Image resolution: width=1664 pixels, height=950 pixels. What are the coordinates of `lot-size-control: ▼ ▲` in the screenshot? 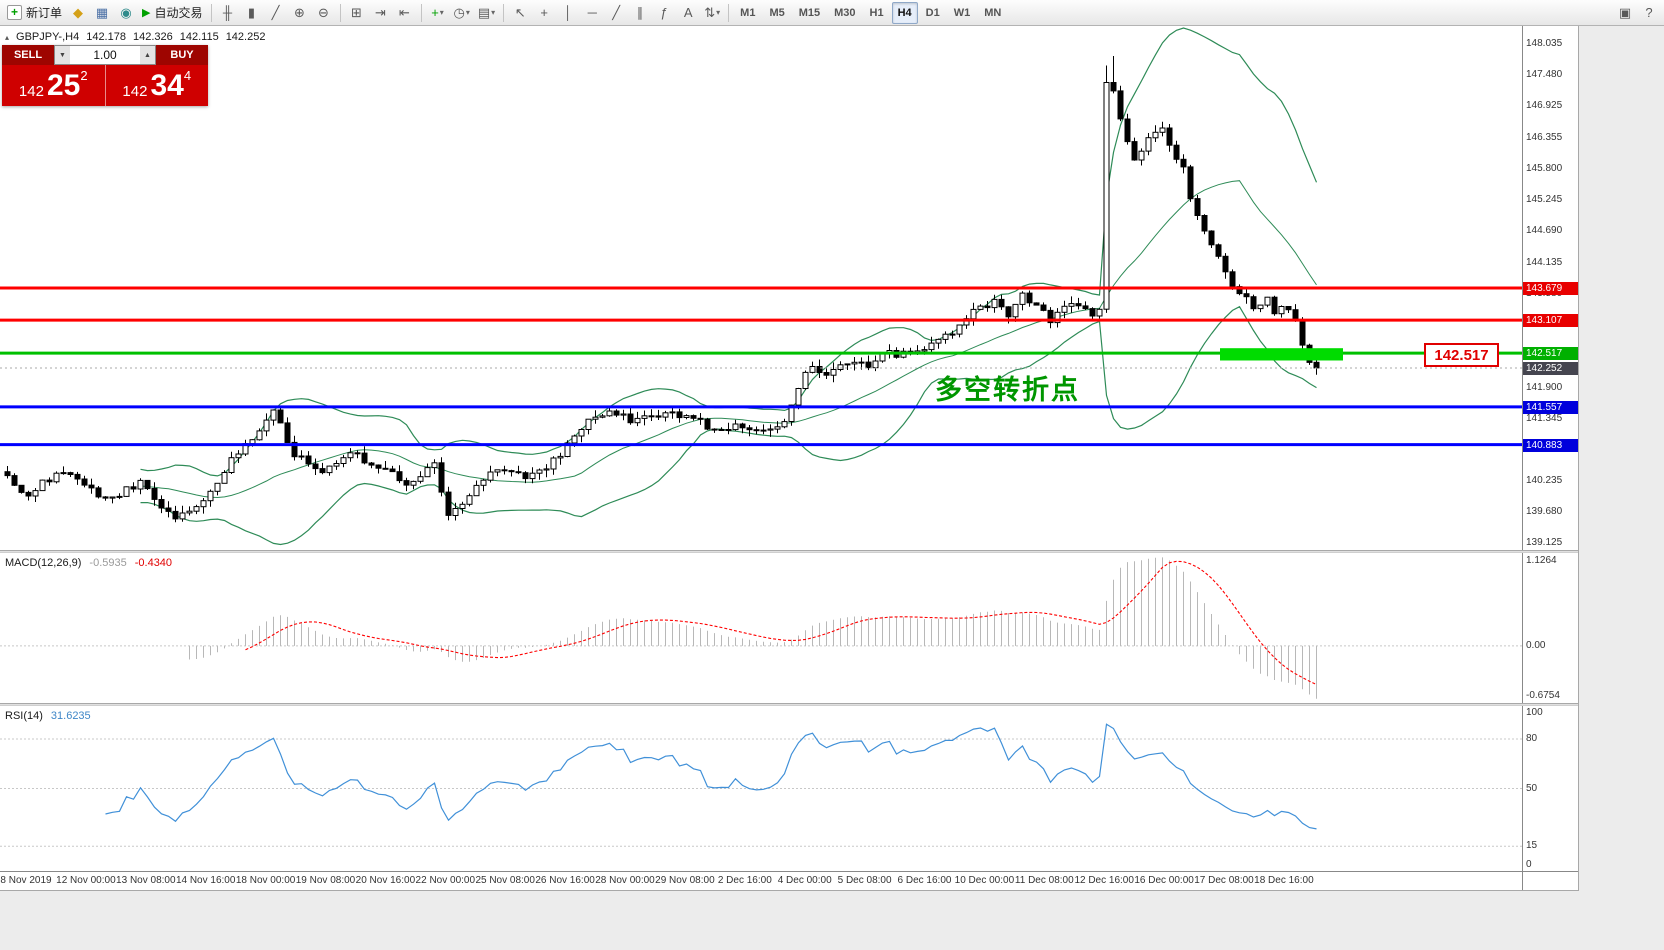 It's located at (105, 55).